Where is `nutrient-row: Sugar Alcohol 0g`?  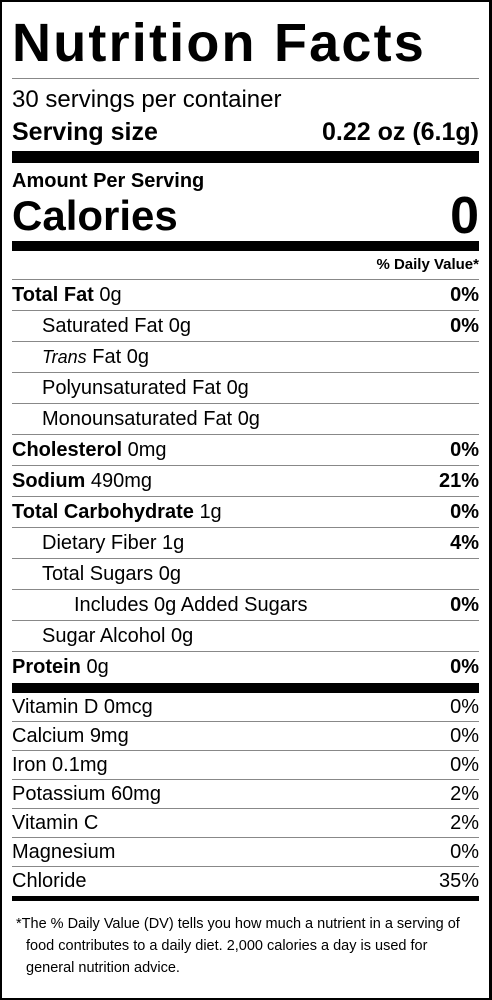
nutrient-row: Sugar Alcohol 0g is located at coordinates (245, 635).